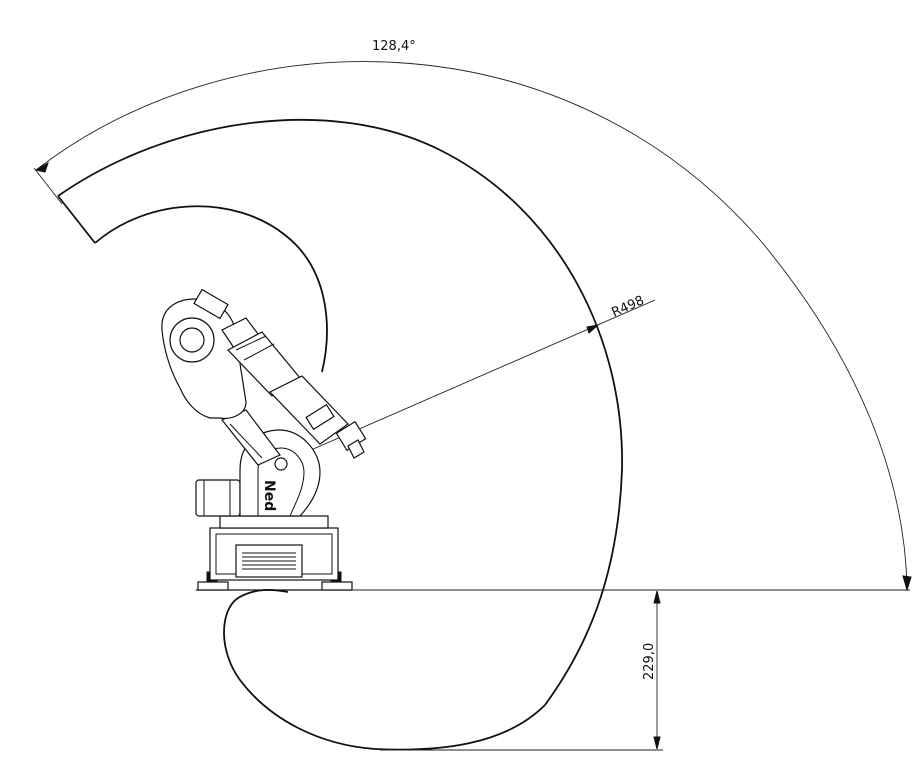  Describe the element at coordinates (356, 449) in the screenshot. I see `gripper-tip` at that location.